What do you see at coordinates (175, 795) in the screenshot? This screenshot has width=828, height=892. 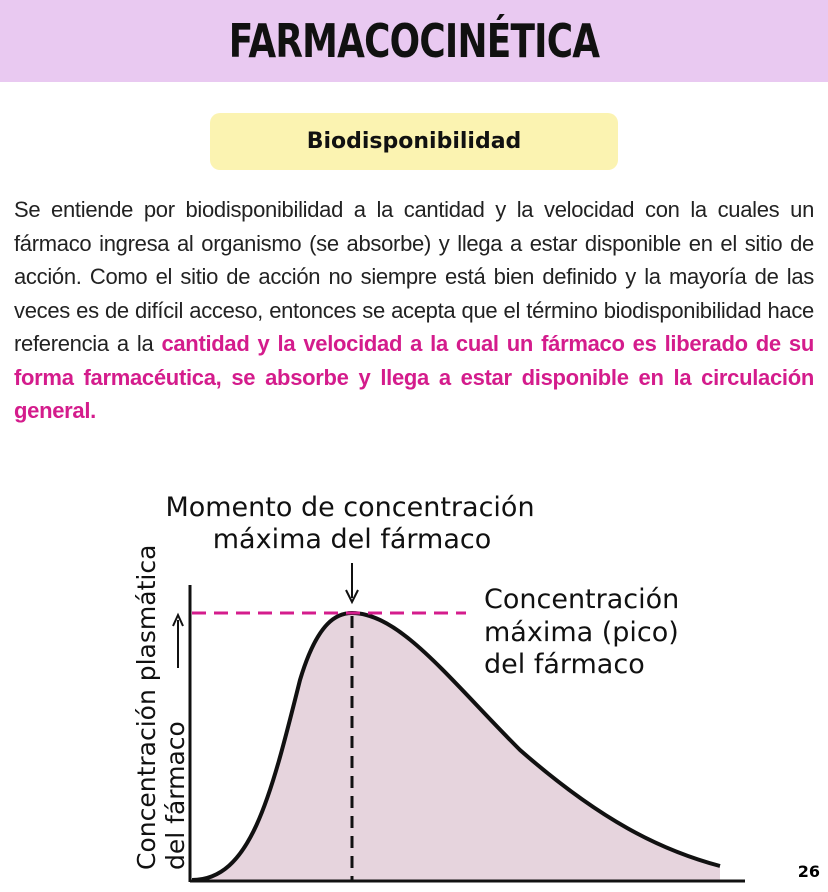 I see `y-axis-label: del fármaco` at bounding box center [175, 795].